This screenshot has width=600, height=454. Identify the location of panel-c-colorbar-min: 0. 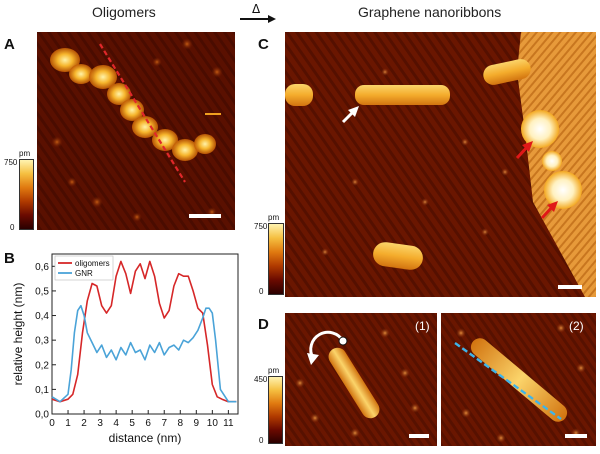
(261, 291).